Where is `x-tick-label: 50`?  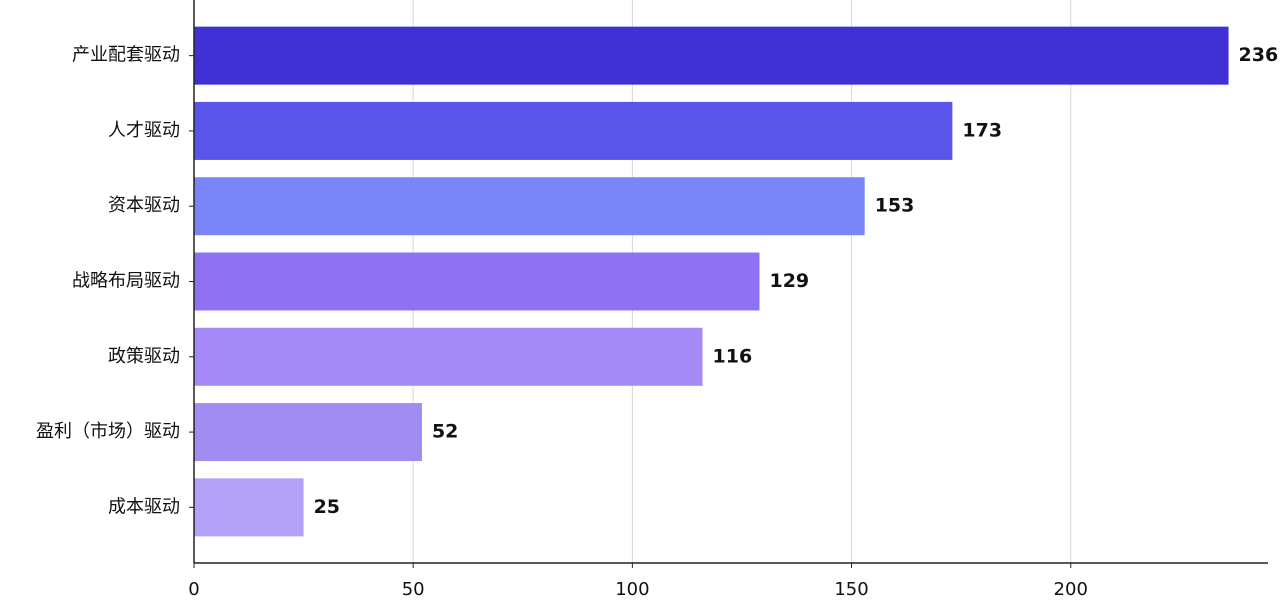
x-tick-label: 50 is located at coordinates (413, 589).